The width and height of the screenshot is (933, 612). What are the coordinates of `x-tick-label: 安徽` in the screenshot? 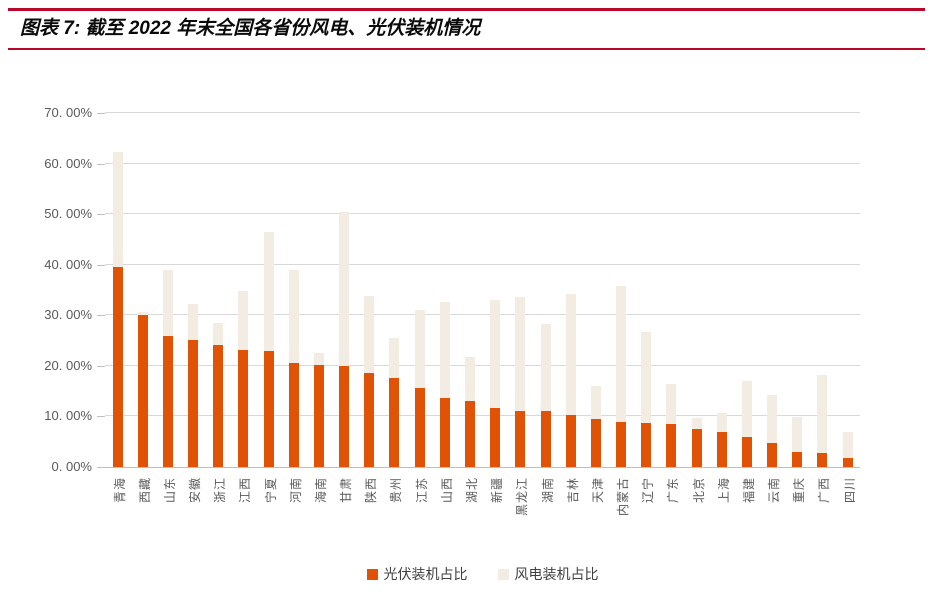 It's located at (195, 490).